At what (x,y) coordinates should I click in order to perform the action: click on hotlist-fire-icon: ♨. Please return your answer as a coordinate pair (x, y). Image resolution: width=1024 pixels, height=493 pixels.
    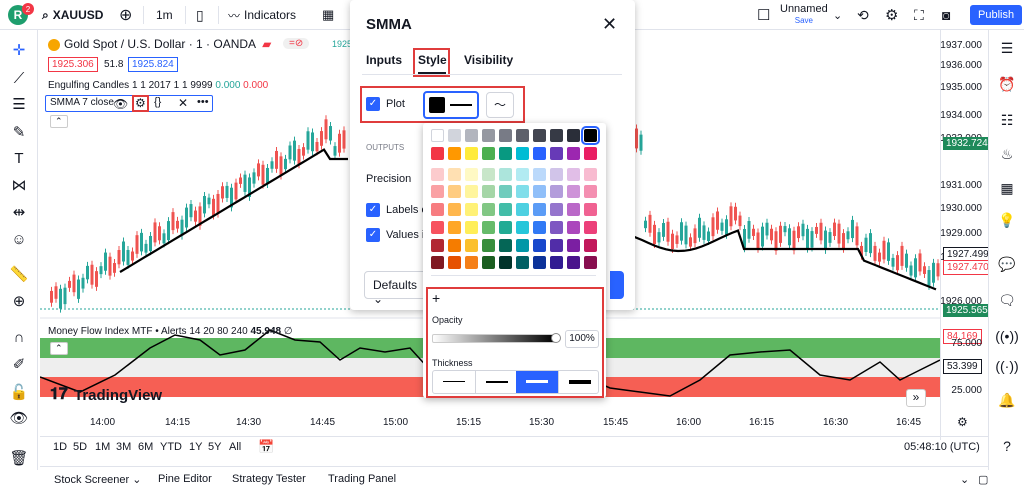
    Looking at the image, I should click on (1007, 153).